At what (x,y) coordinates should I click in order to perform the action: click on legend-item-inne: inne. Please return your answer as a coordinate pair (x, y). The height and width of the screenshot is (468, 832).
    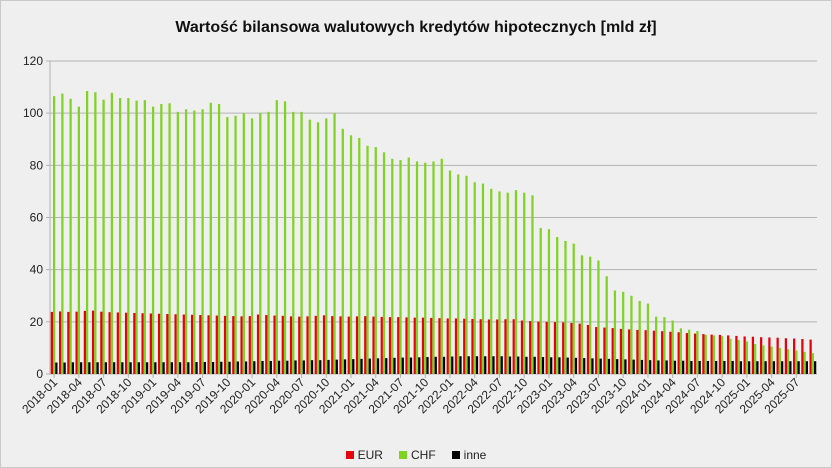
    Looking at the image, I should click on (468, 455).